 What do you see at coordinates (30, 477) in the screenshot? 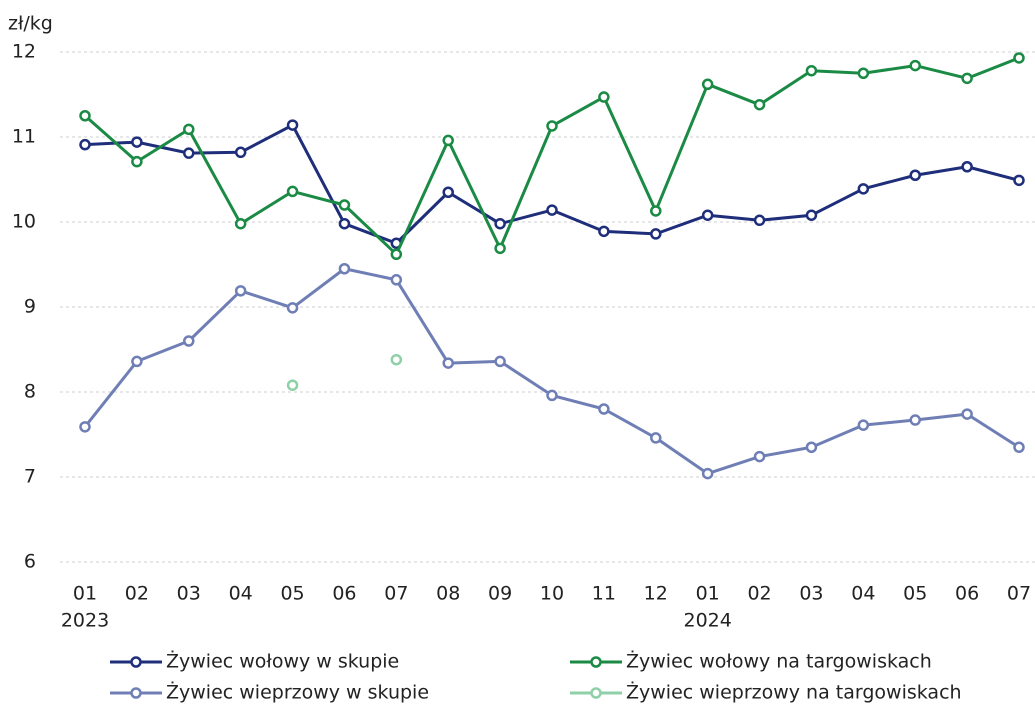
I see `y-tick-label: 7` at bounding box center [30, 477].